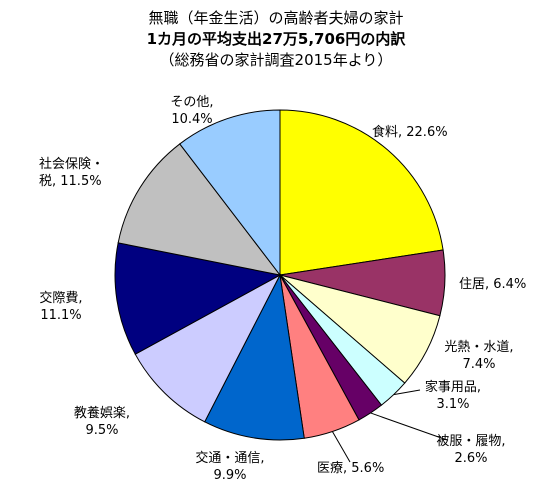 Image resolution: width=552 pixels, height=494 pixels. I want to click on label-social-insurance-line-1: 社会保険・, so click(72, 164).